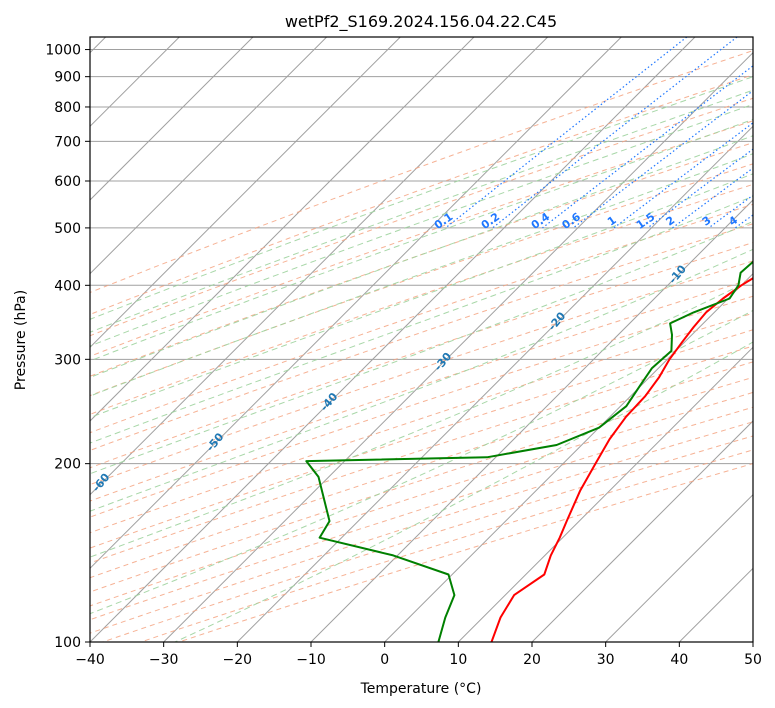 This screenshot has height=708, width=775. I want to click on x-tick-label: 20, so click(532, 660).